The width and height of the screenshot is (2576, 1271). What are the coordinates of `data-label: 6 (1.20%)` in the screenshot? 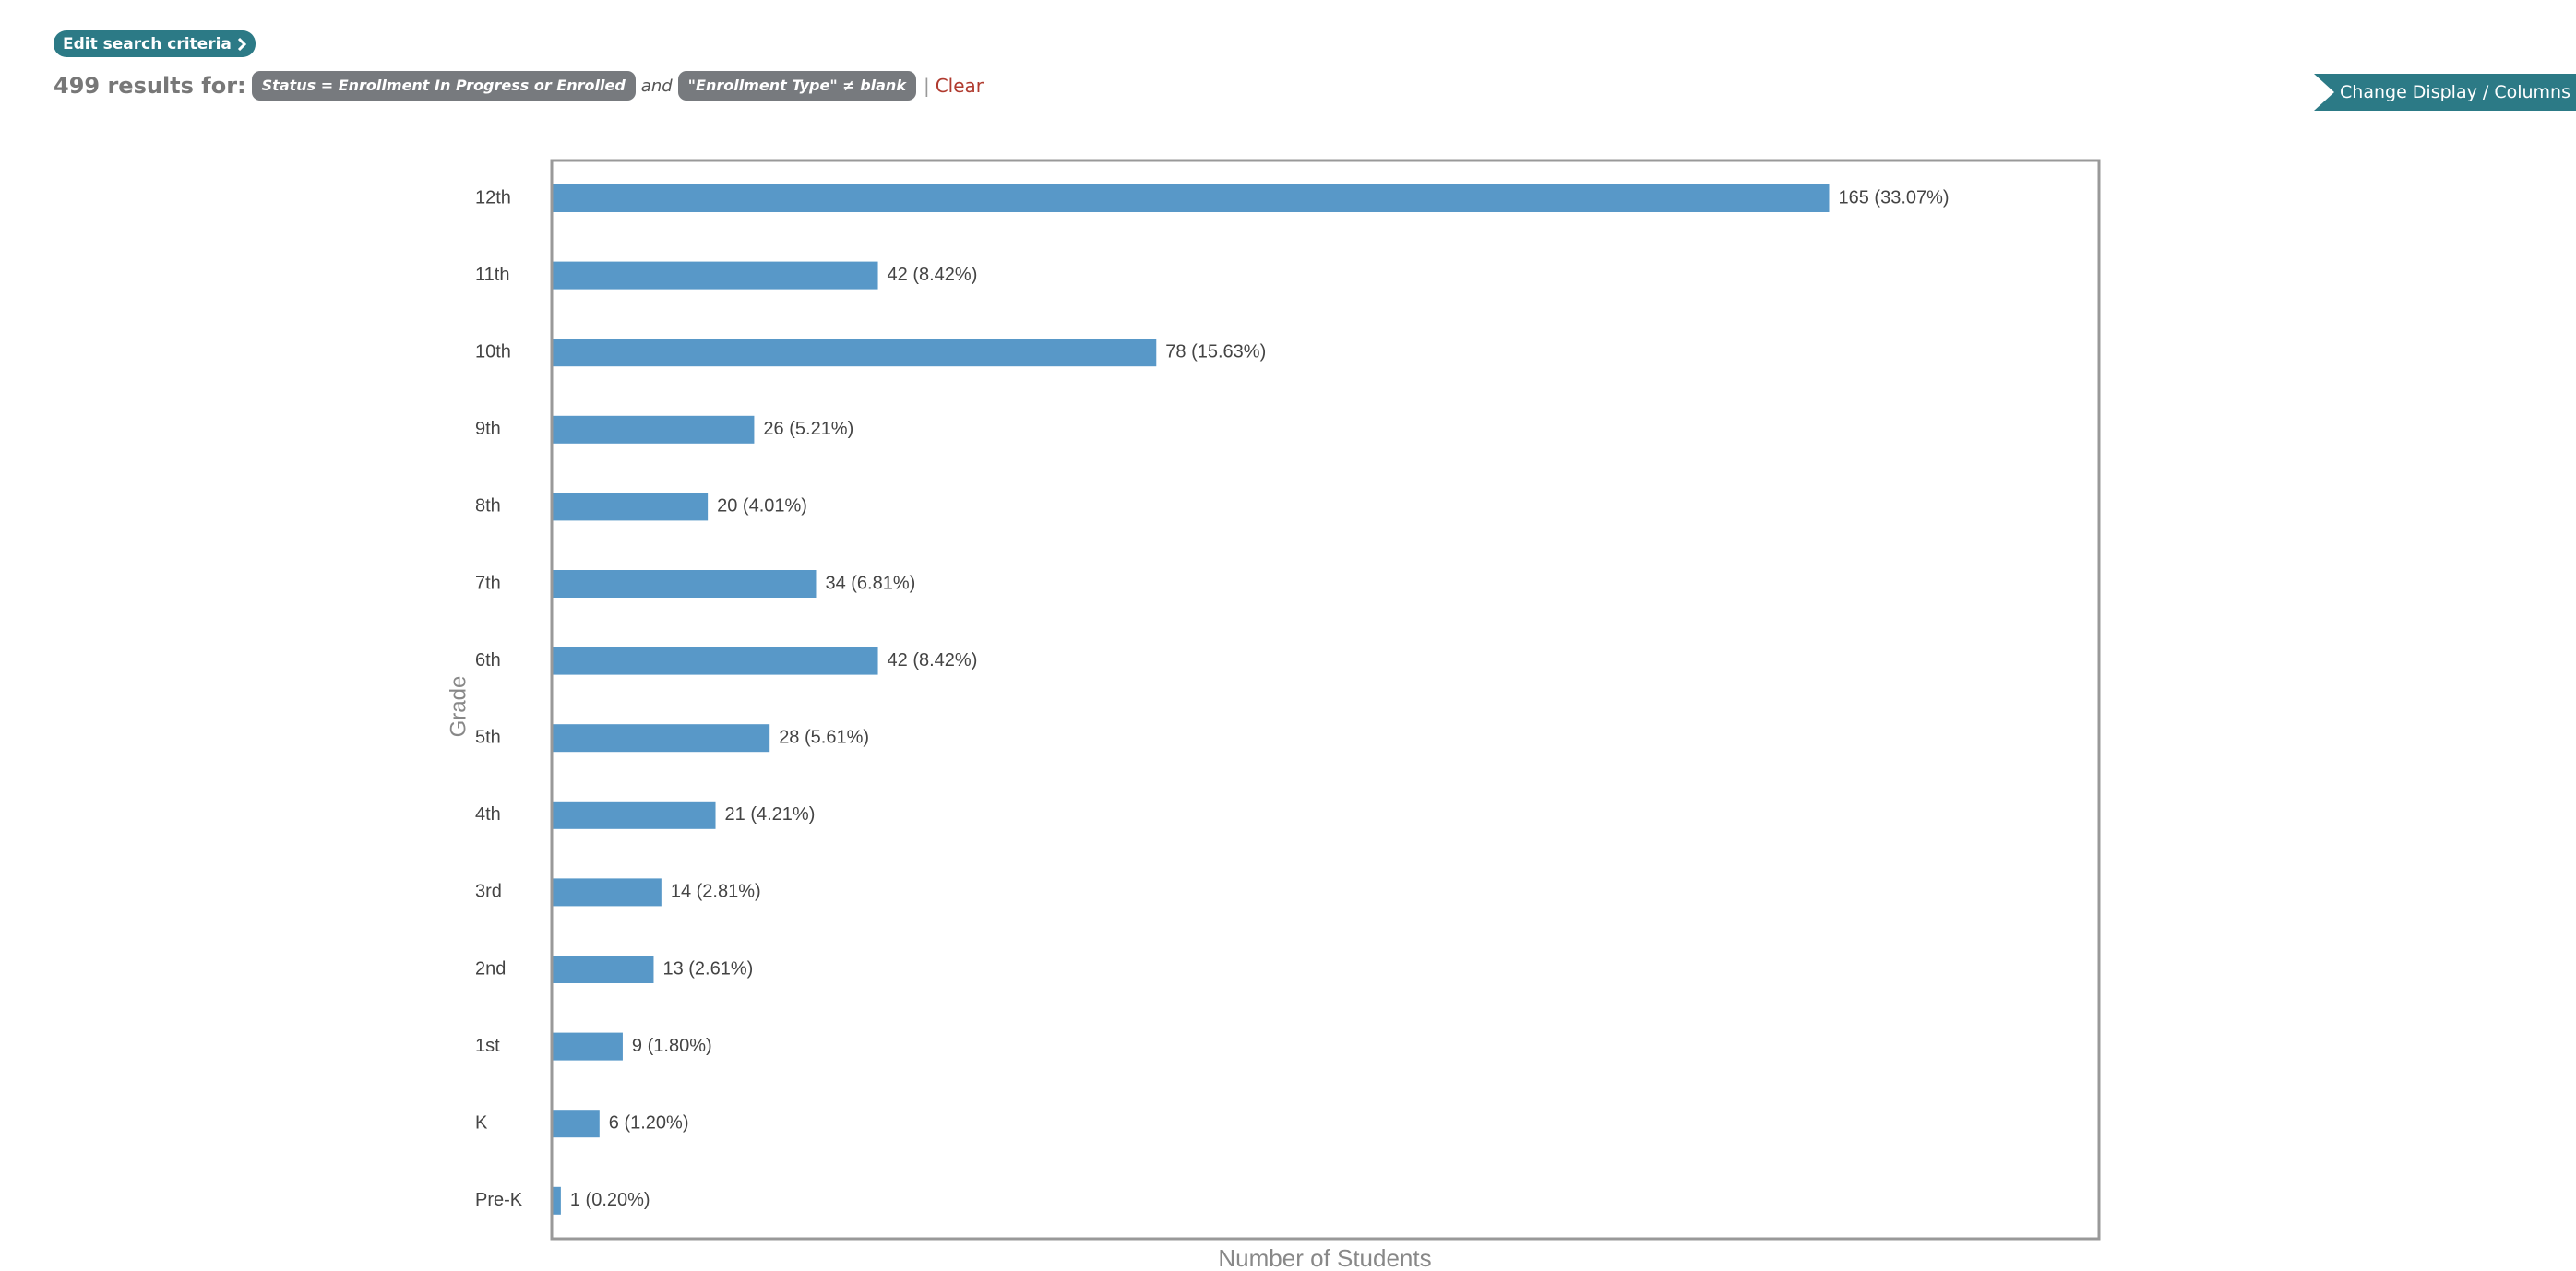 It's located at (649, 1122).